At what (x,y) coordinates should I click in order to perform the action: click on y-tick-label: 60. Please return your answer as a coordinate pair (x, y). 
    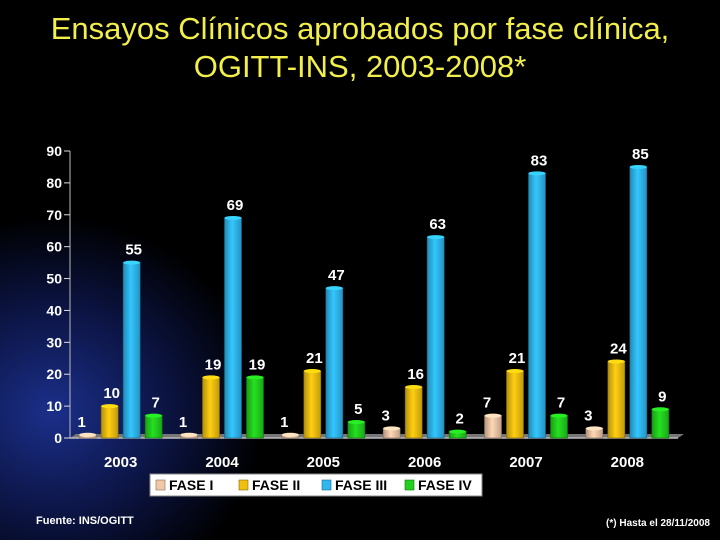
    Looking at the image, I should click on (54, 247).